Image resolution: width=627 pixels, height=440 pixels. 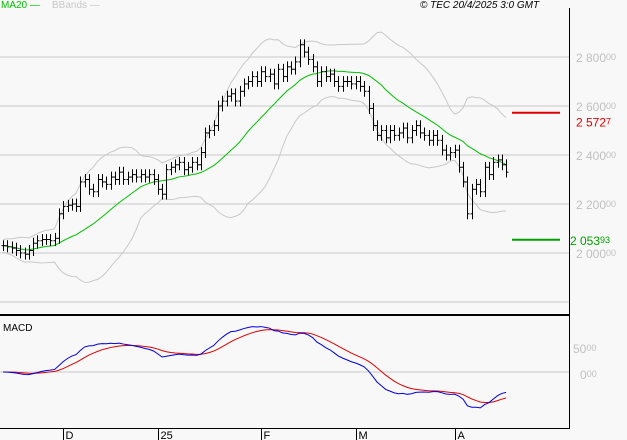 I want to click on legend-ma20: MA20 —, so click(x=20, y=5).